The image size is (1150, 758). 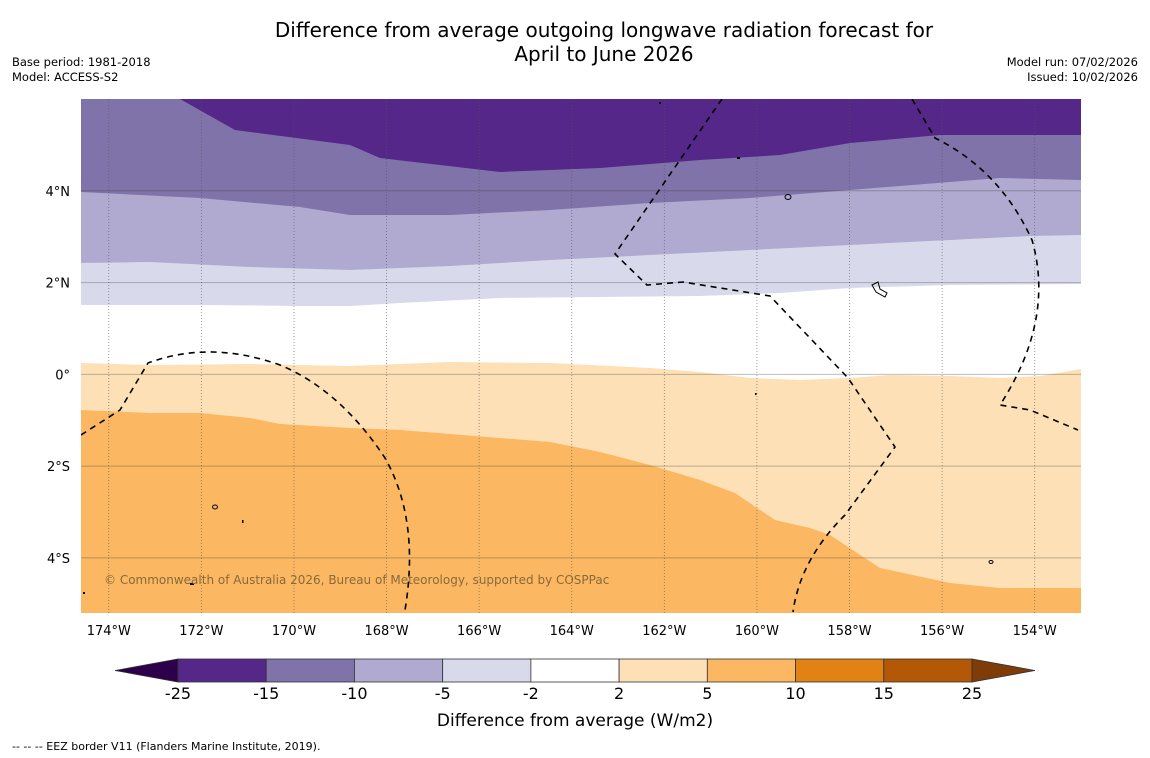 I want to click on colorbar-over-arrow, so click(x=1003, y=670).